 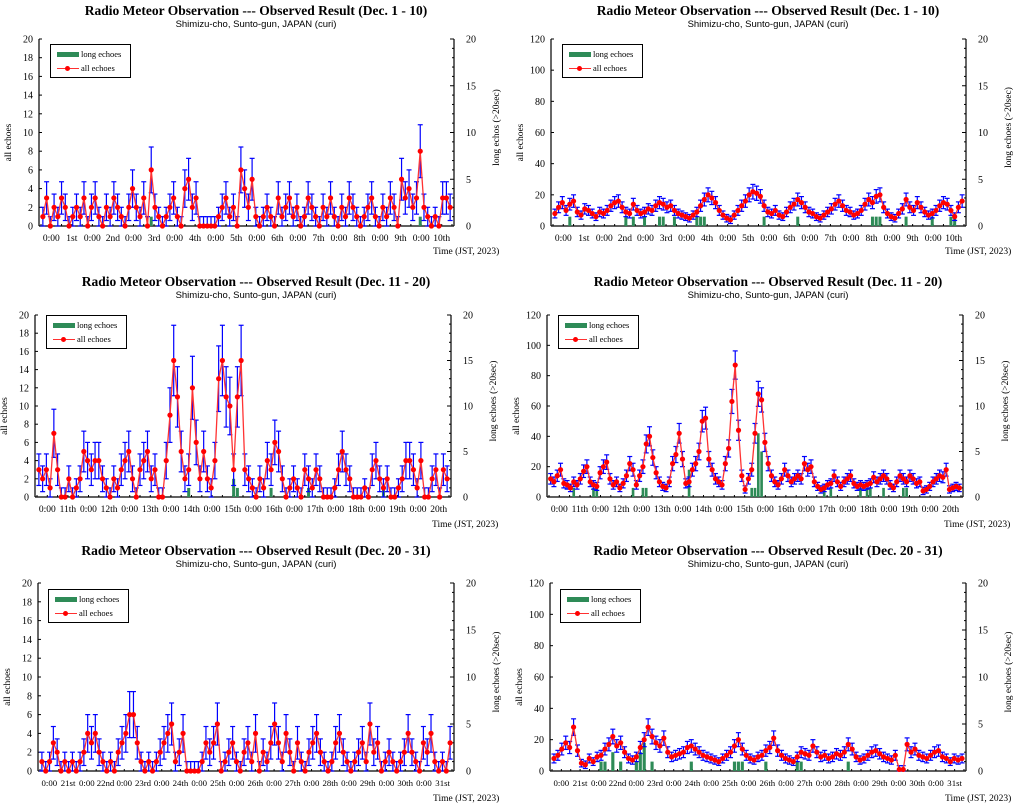 What do you see at coordinates (68, 68) in the screenshot?
I see `legend-all-echoes-swatch` at bounding box center [68, 68].